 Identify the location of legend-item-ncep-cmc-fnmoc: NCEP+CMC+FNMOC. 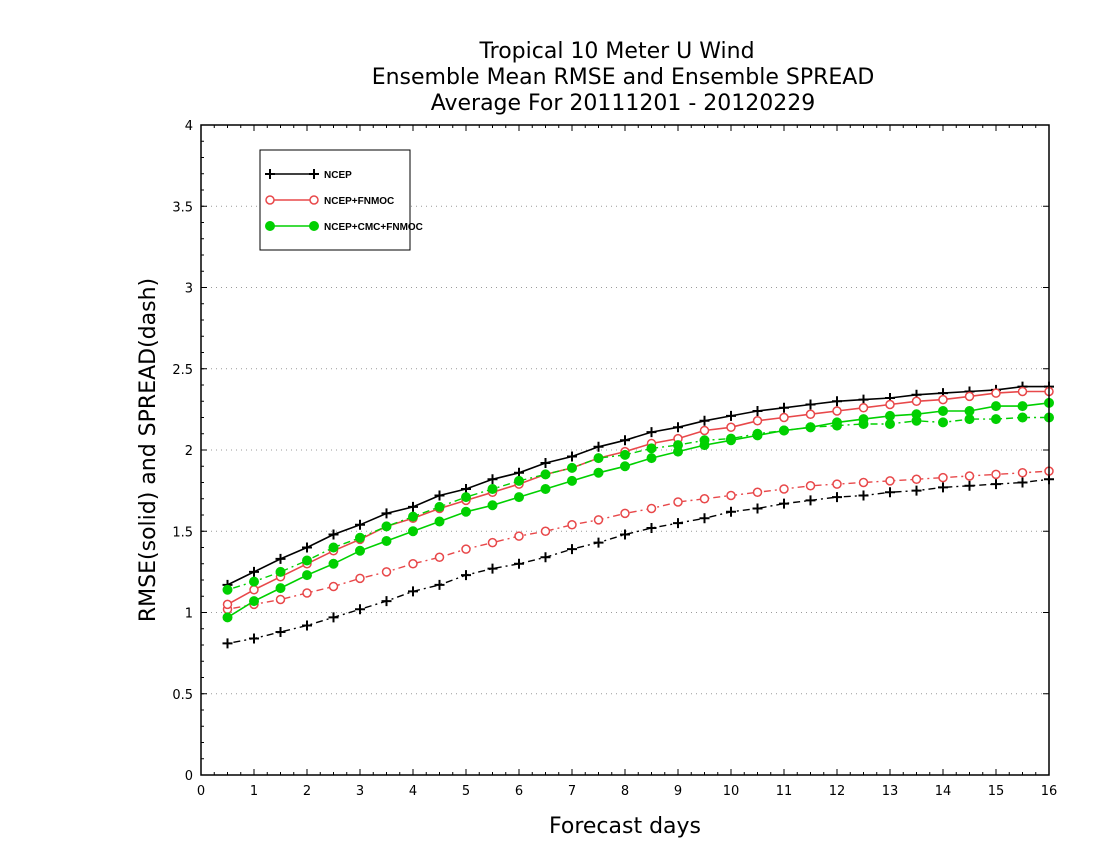
(344, 227).